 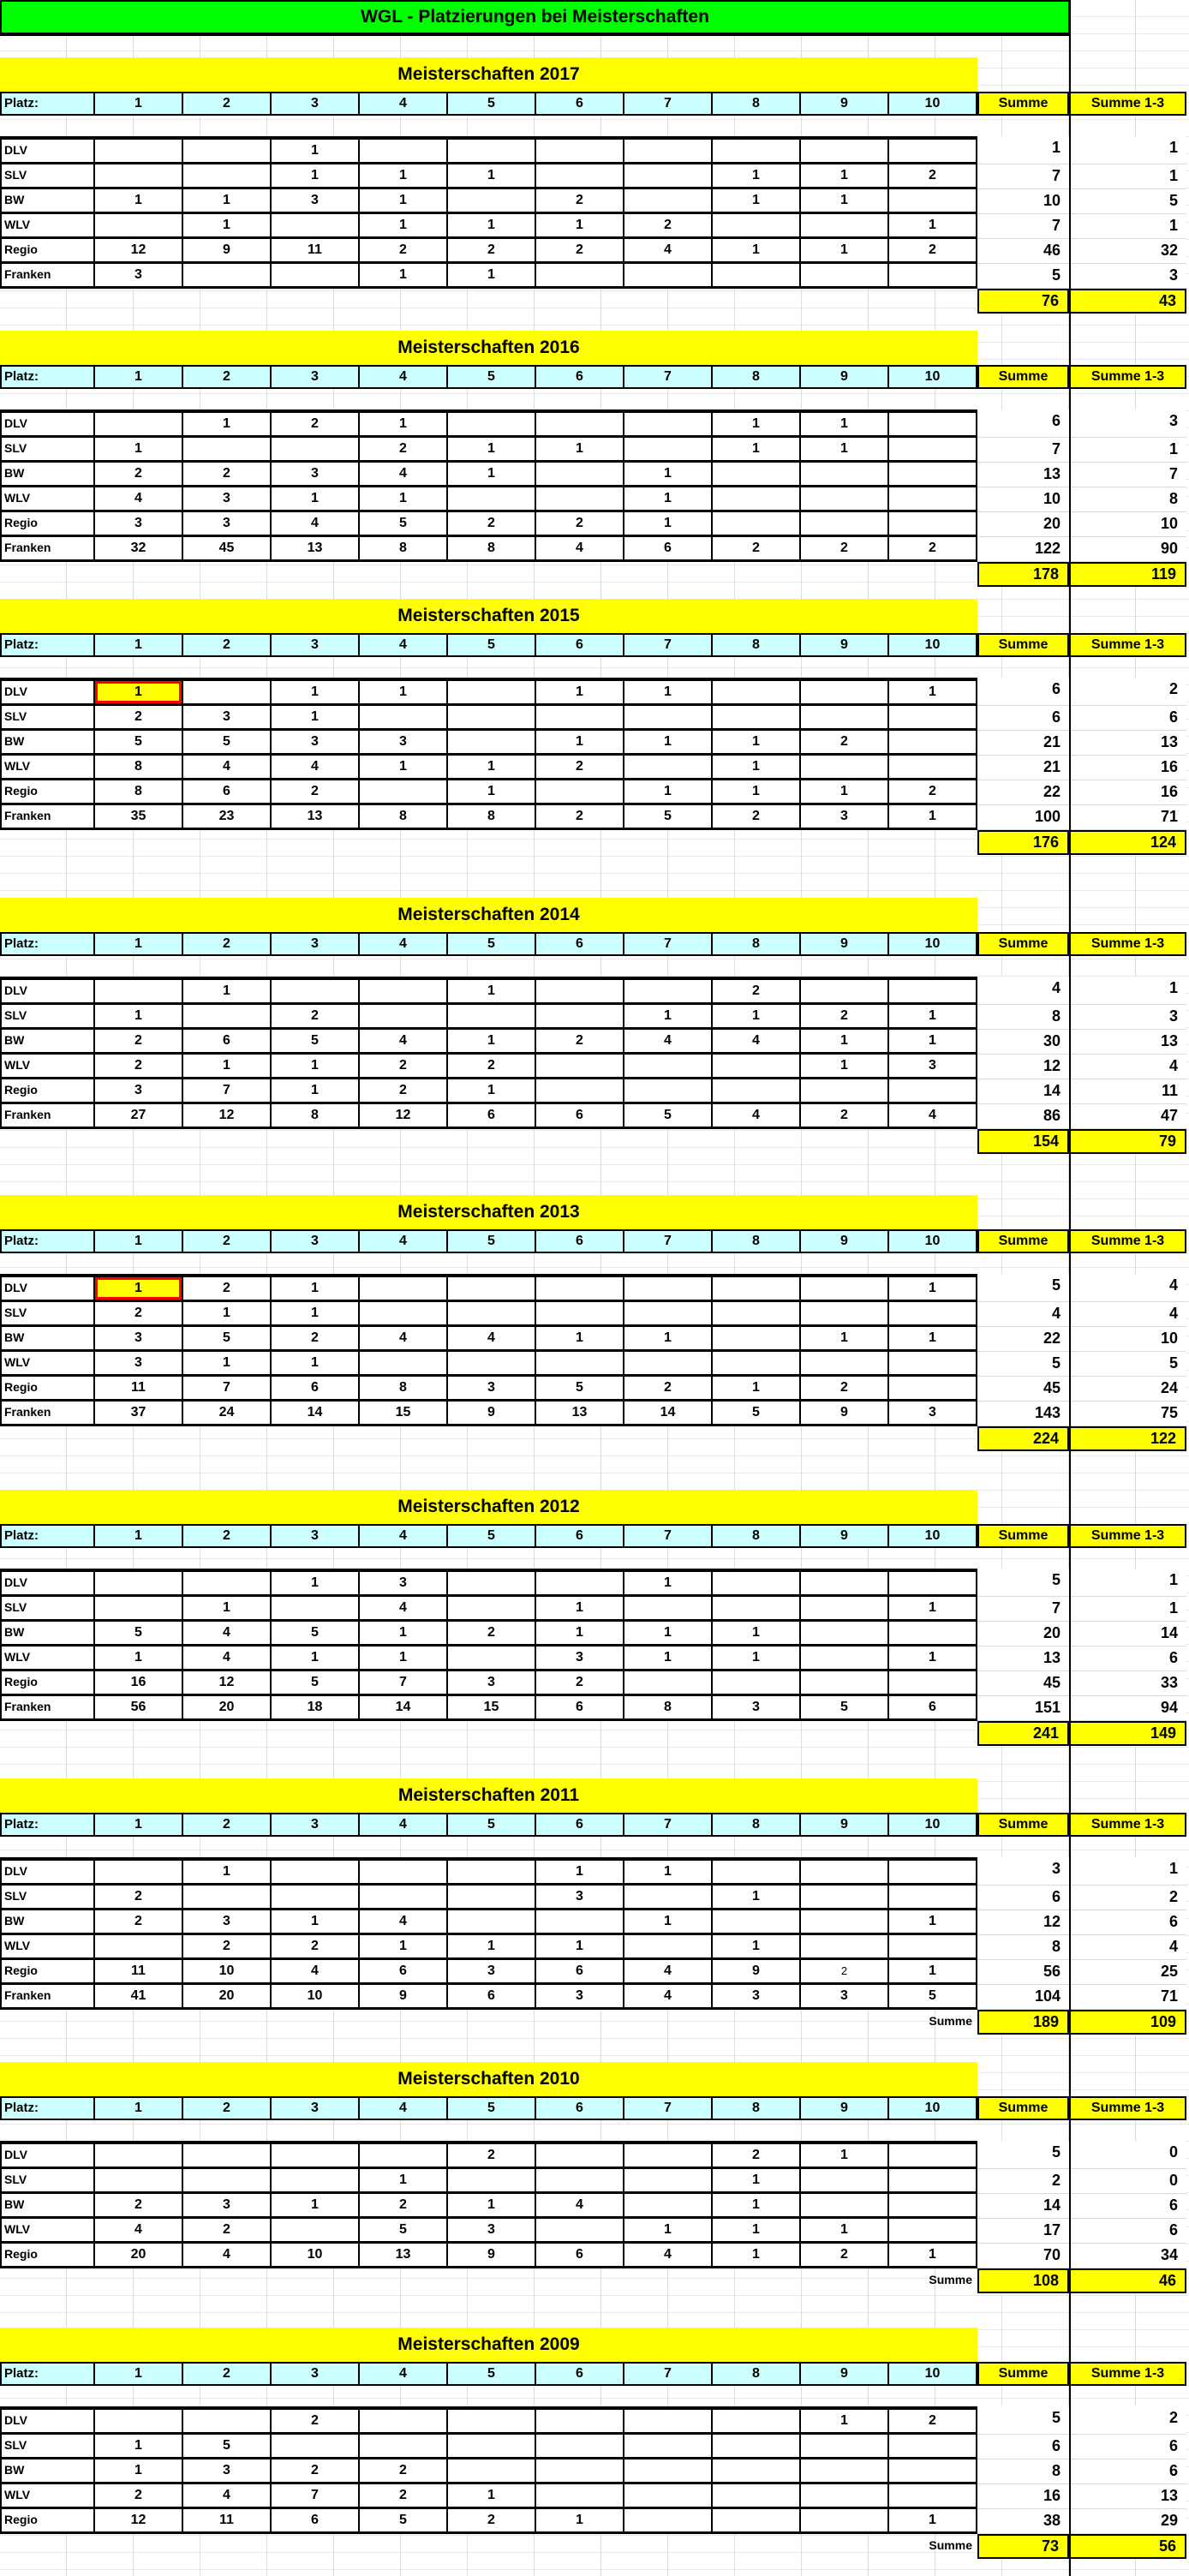 What do you see at coordinates (1023, 1973) in the screenshot?
I see `summe-value-cell: 56` at bounding box center [1023, 1973].